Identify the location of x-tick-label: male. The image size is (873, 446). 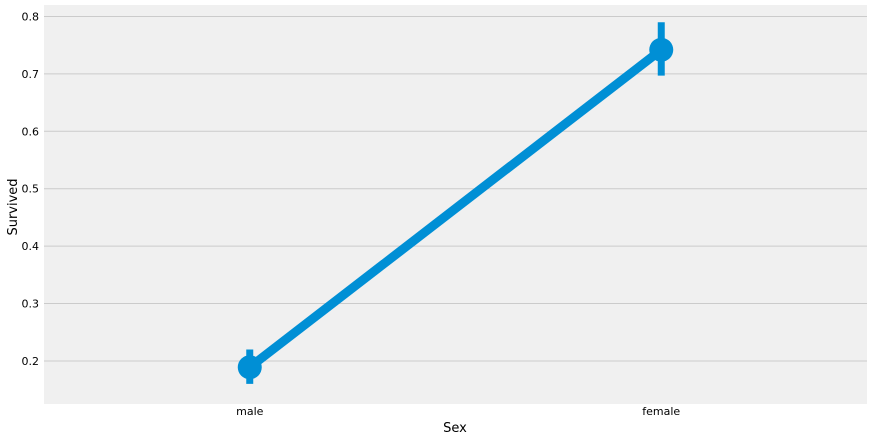
(250, 411).